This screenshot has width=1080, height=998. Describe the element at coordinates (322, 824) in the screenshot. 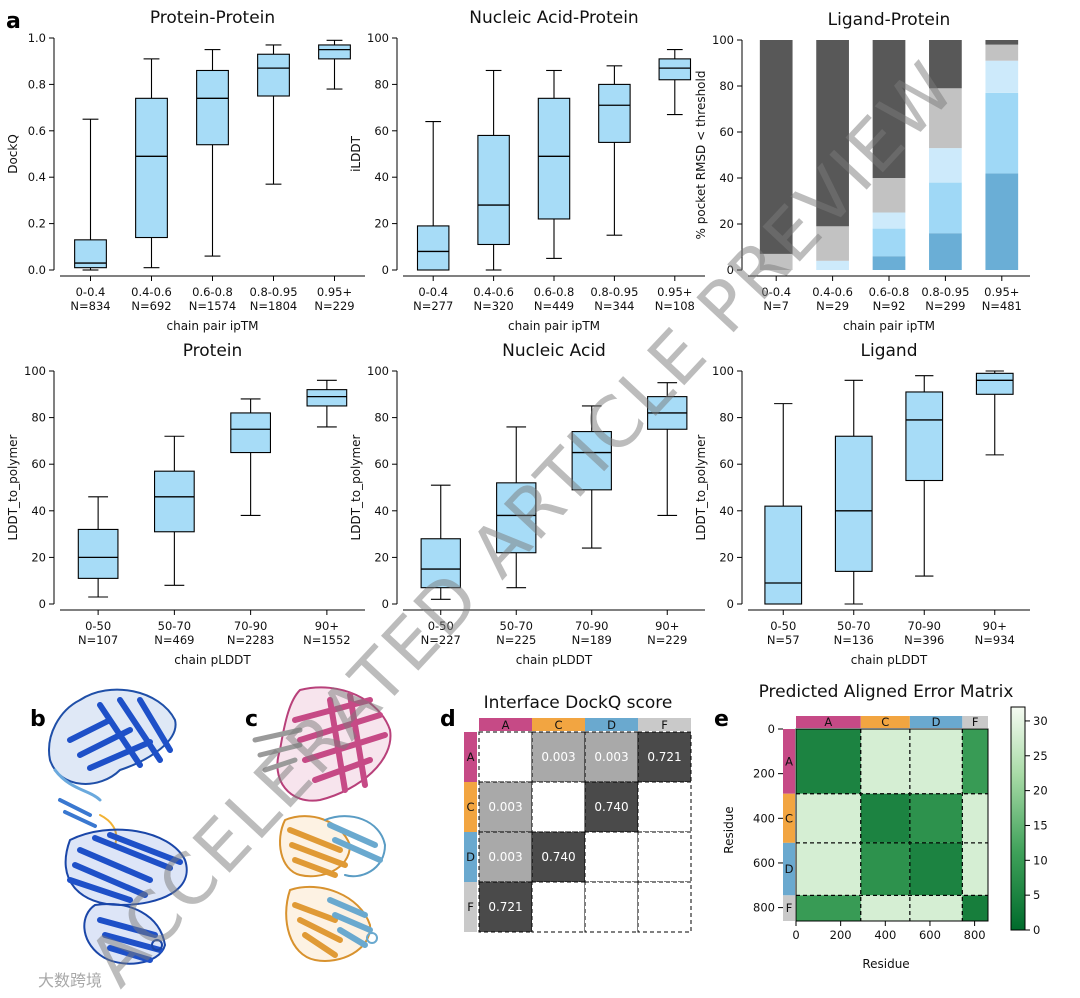

I see `protein-structure-chain-image` at that location.